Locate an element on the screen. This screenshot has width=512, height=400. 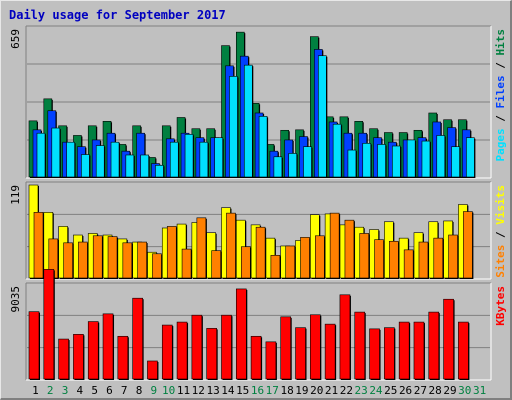
x-tick-day-18: 18 is located at coordinates (286, 390).